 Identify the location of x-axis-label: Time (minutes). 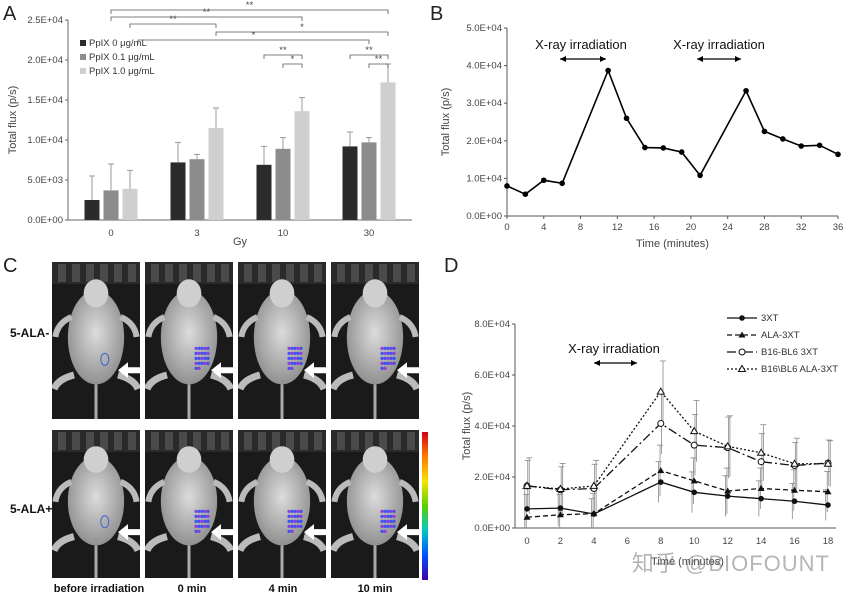
(687, 562).